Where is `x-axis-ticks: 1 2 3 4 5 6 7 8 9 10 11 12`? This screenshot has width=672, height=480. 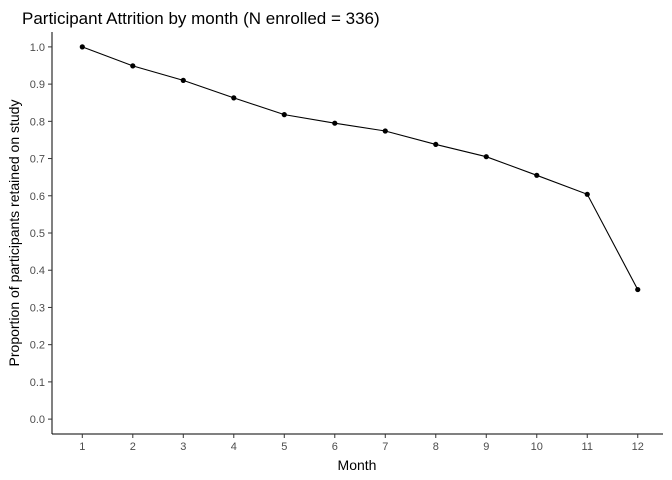
x-axis-ticks: 1 2 3 4 5 6 7 8 9 10 11 12 is located at coordinates (361, 443).